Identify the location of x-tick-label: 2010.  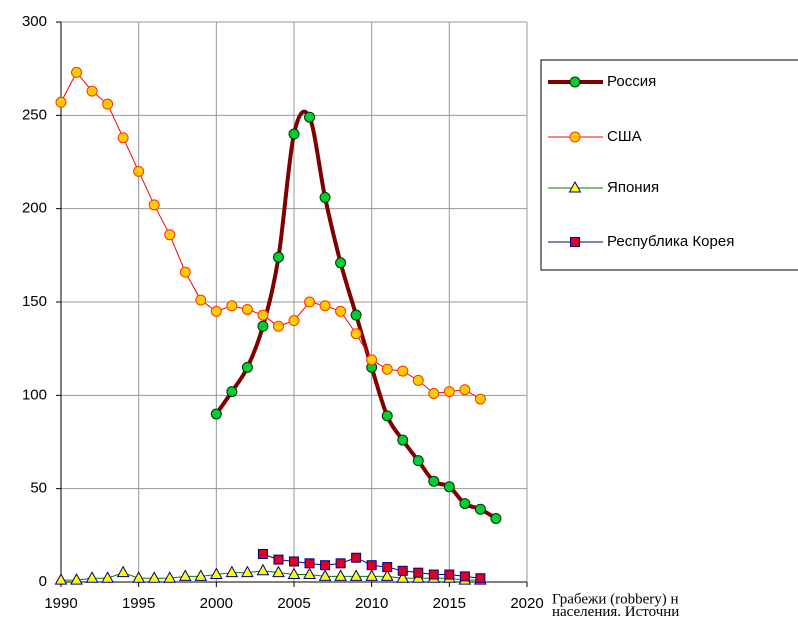
(371, 603).